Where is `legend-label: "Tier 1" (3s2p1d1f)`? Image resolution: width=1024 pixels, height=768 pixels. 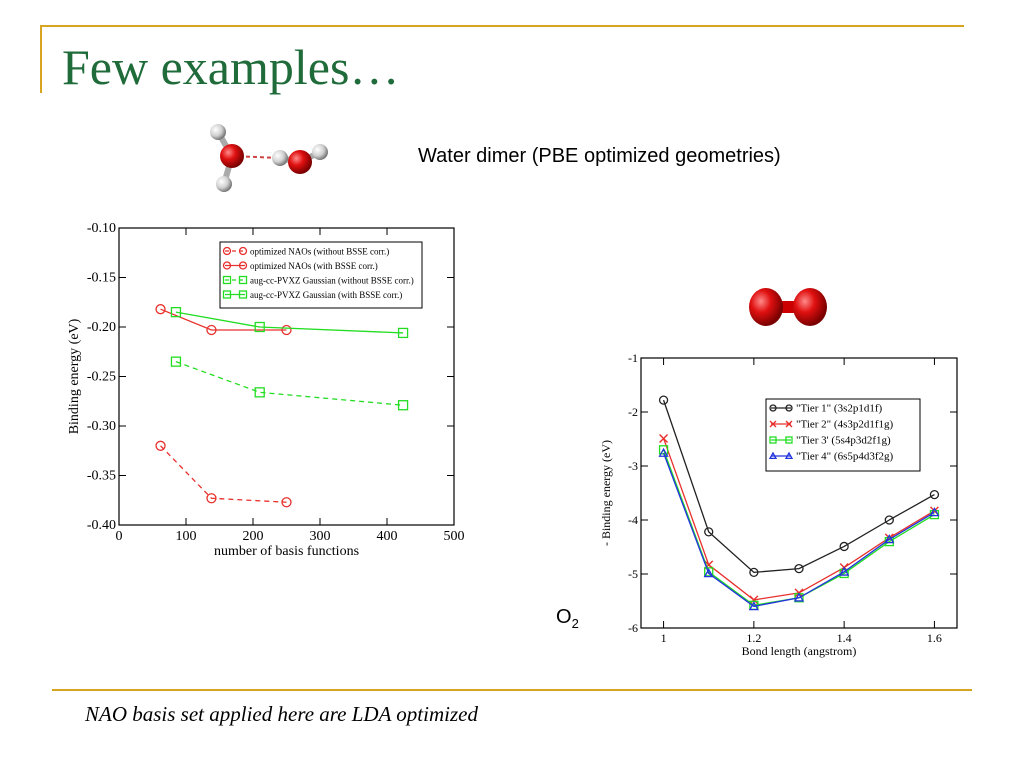 legend-label: "Tier 1" (3s2p1d1f) is located at coordinates (839, 409).